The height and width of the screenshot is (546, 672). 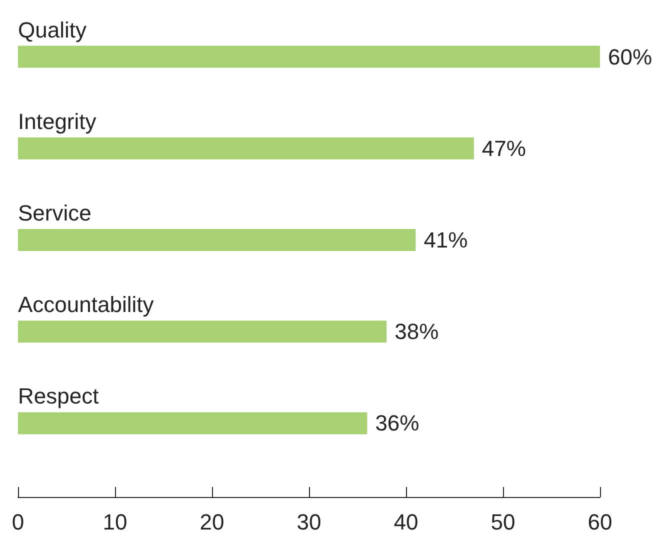 I want to click on x-tick-label: 50, so click(x=503, y=522).